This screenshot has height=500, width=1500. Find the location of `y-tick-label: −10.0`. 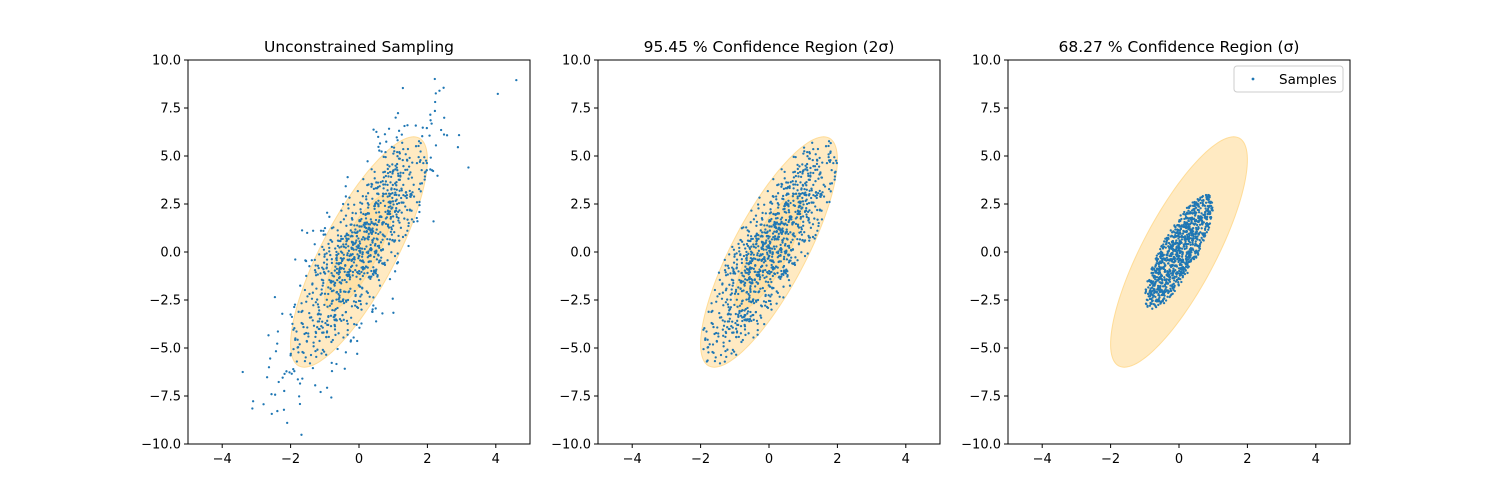

y-tick-label: −10.0 is located at coordinates (571, 445).